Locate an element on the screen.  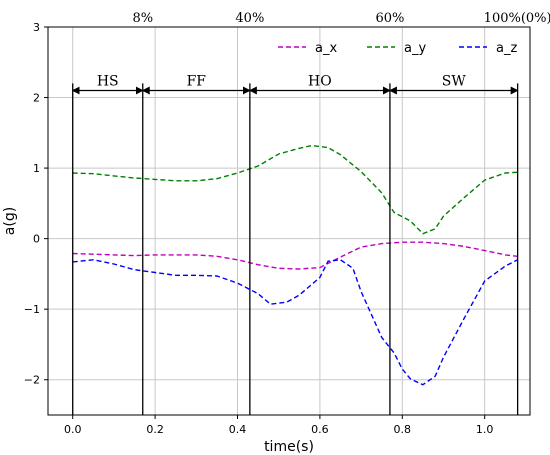
phase-percent-label: 60% is located at coordinates (389, 18).